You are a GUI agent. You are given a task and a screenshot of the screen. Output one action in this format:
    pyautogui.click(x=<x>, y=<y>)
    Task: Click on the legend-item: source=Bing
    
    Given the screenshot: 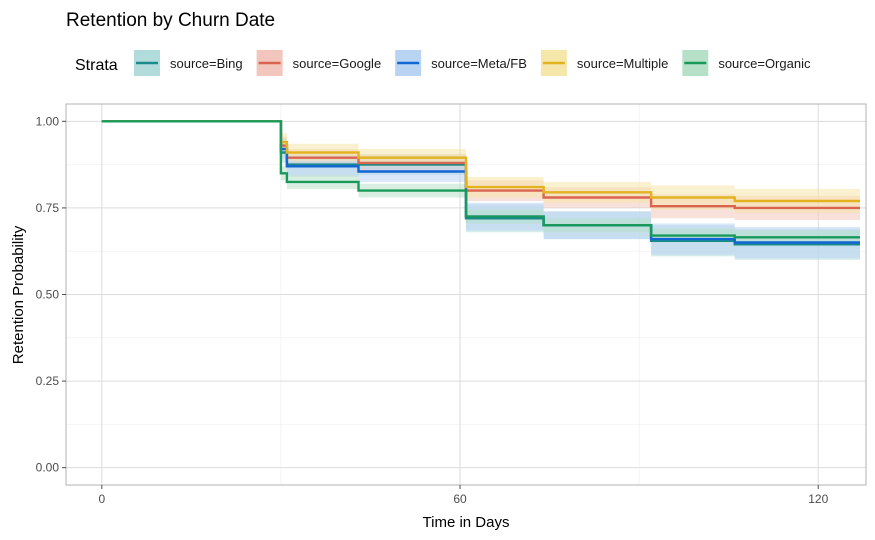 What is the action you would take?
    pyautogui.click(x=188, y=63)
    